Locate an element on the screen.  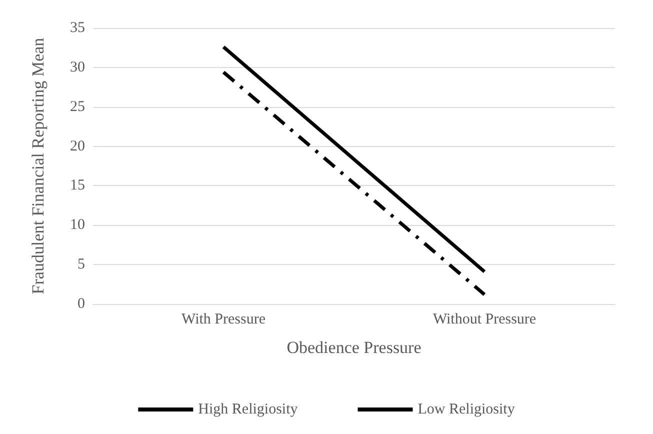
y-tick-label: 30 is located at coordinates (77, 67).